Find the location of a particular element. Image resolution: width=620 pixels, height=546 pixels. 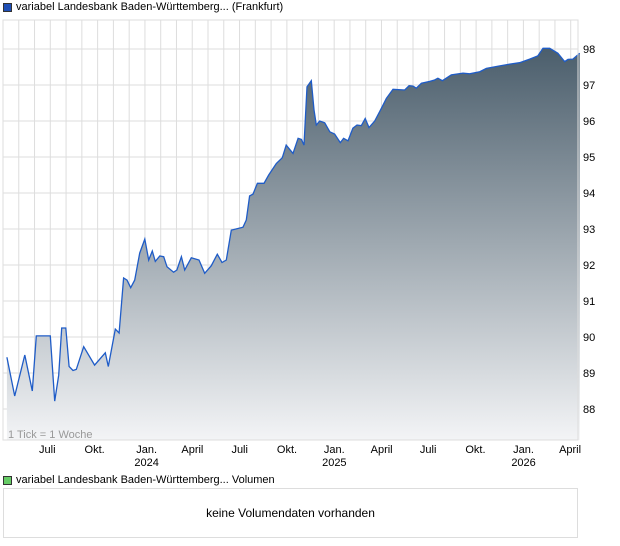

volume-empty-message: keine Volumendaten vorhanden is located at coordinates (290, 513).